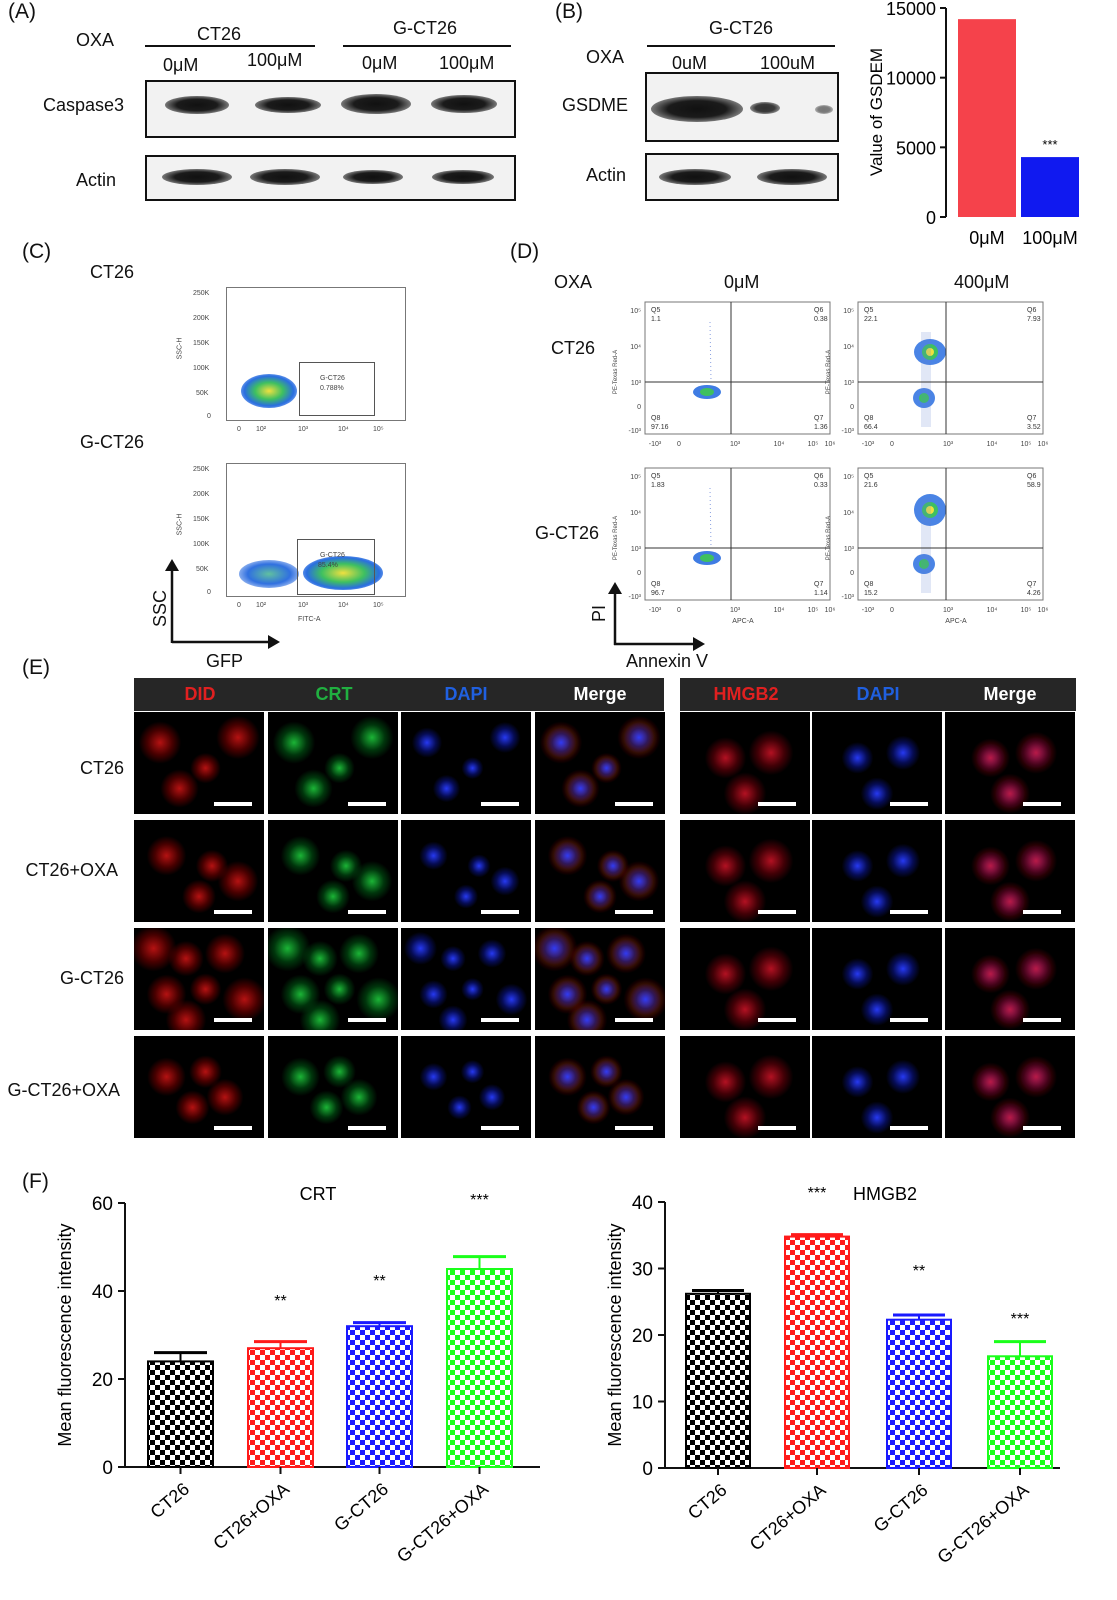  I want to click on x-tick-label: -10³, so click(868, 610).